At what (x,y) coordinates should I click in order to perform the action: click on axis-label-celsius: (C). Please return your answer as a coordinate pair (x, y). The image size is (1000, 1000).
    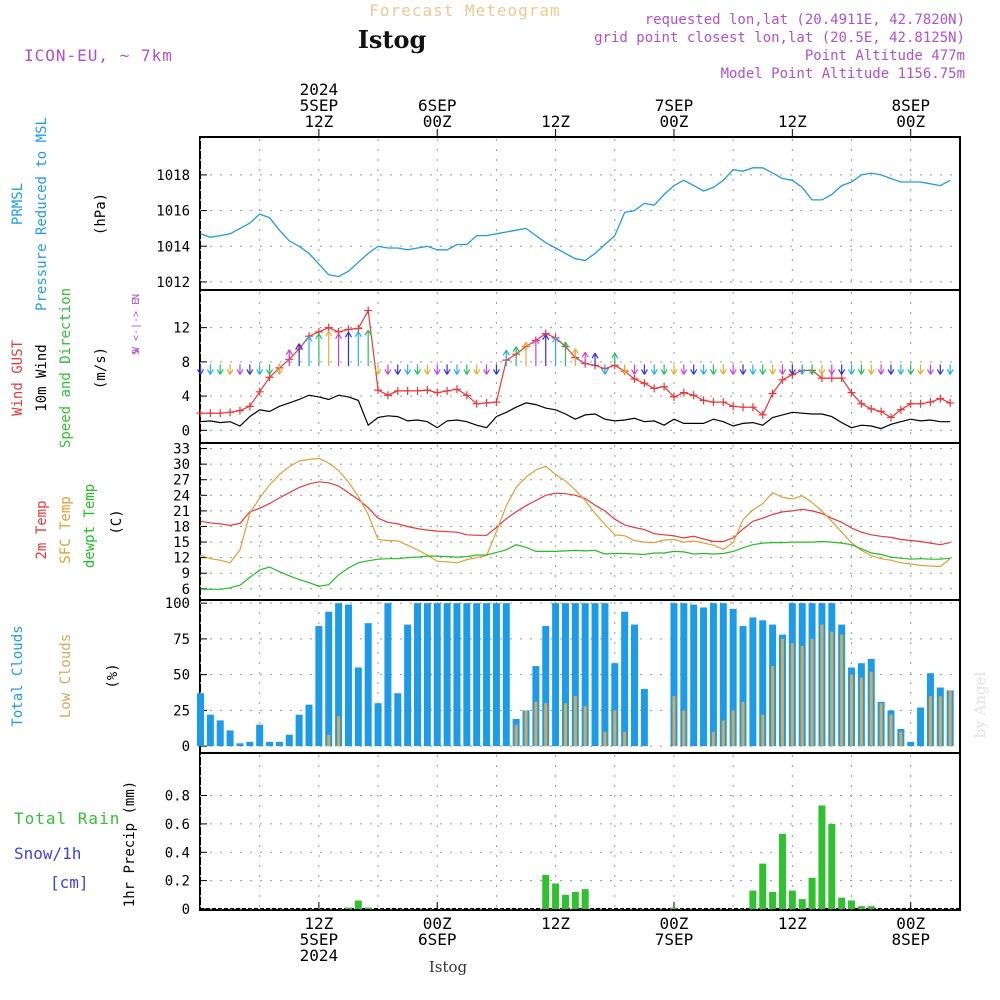
    Looking at the image, I should click on (117, 521).